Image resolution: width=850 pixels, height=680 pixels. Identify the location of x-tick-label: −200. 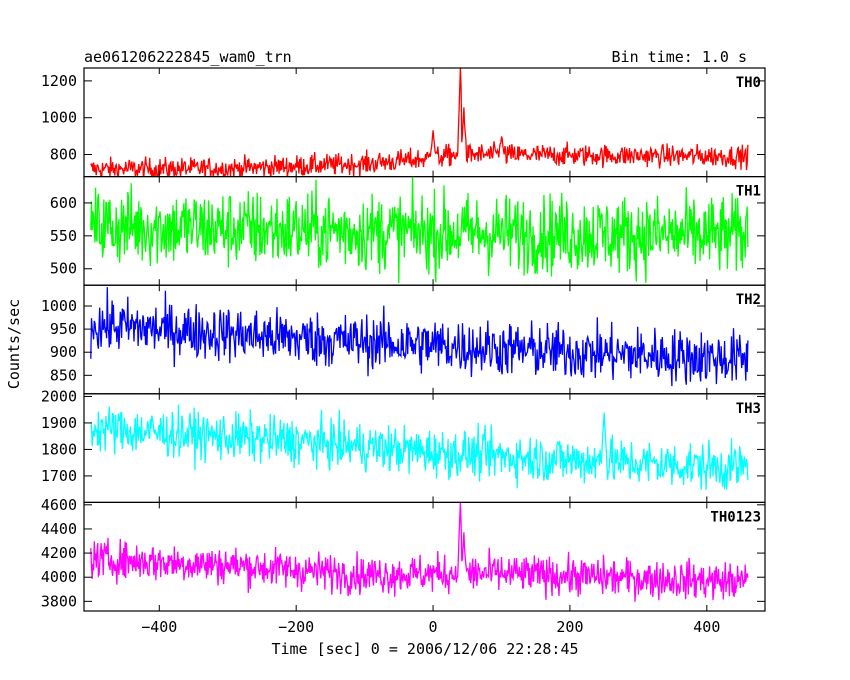
(296, 627).